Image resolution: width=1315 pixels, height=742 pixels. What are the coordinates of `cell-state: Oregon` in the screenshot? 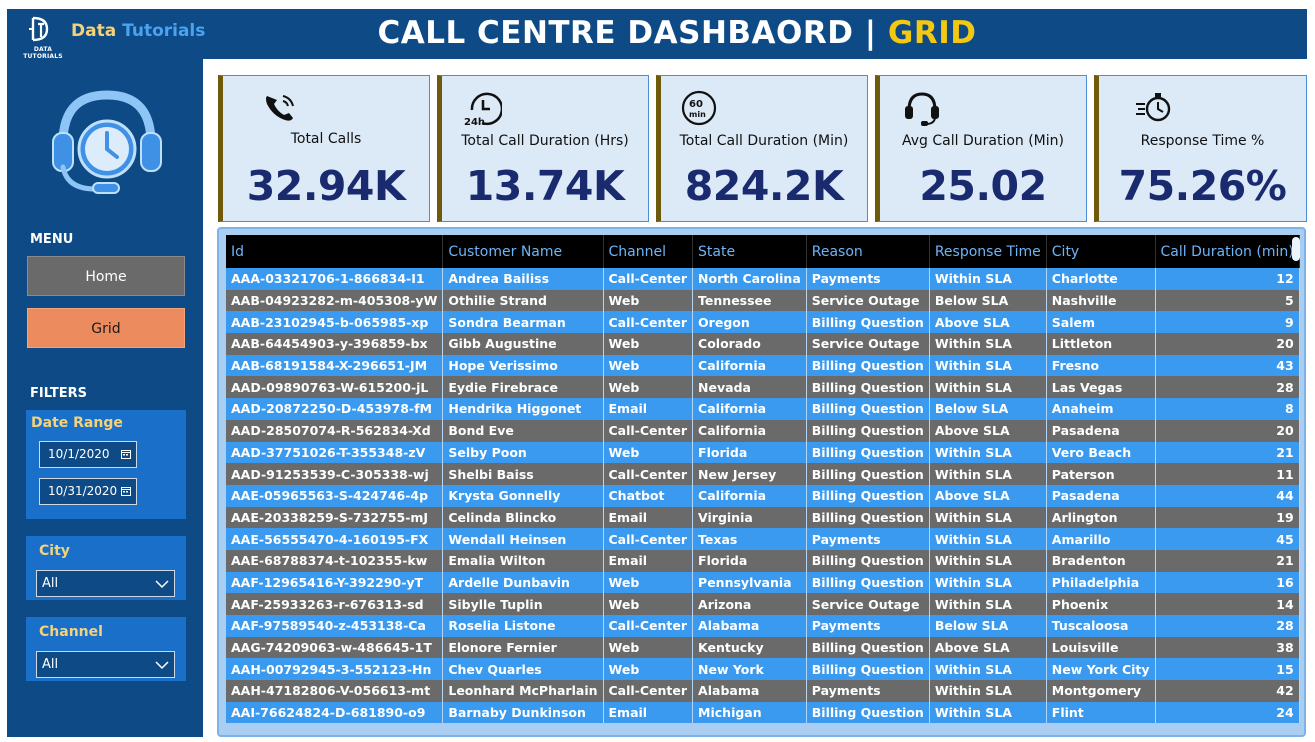 It's located at (749, 322).